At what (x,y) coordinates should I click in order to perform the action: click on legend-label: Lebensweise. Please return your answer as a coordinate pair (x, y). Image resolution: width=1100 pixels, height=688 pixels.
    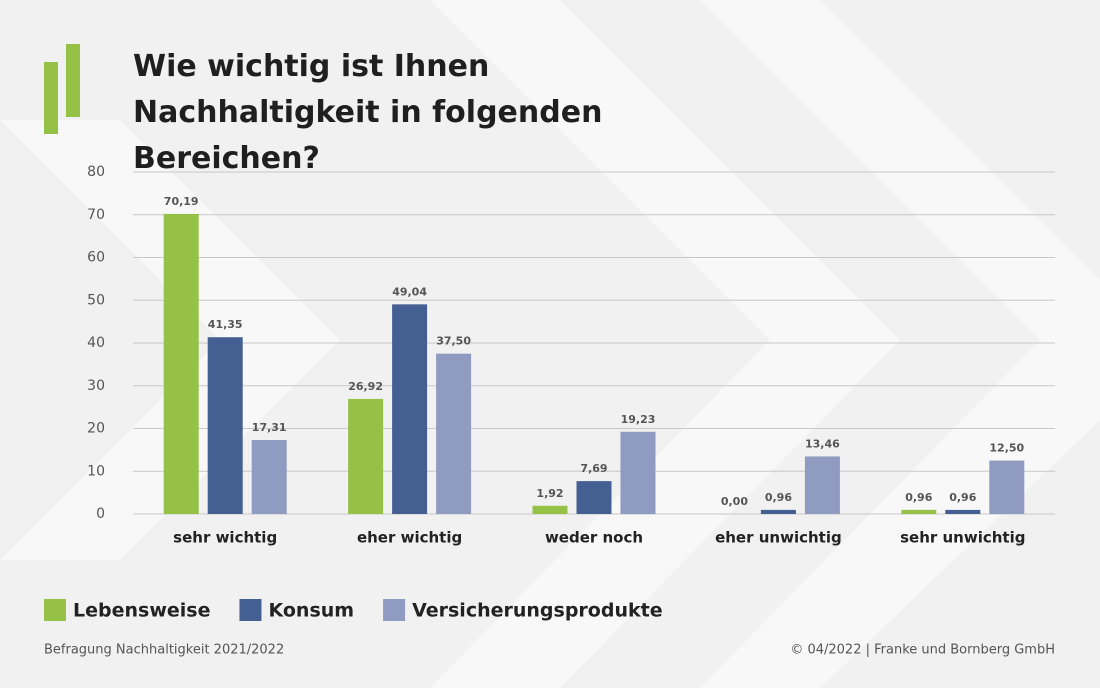
    Looking at the image, I should click on (141, 611).